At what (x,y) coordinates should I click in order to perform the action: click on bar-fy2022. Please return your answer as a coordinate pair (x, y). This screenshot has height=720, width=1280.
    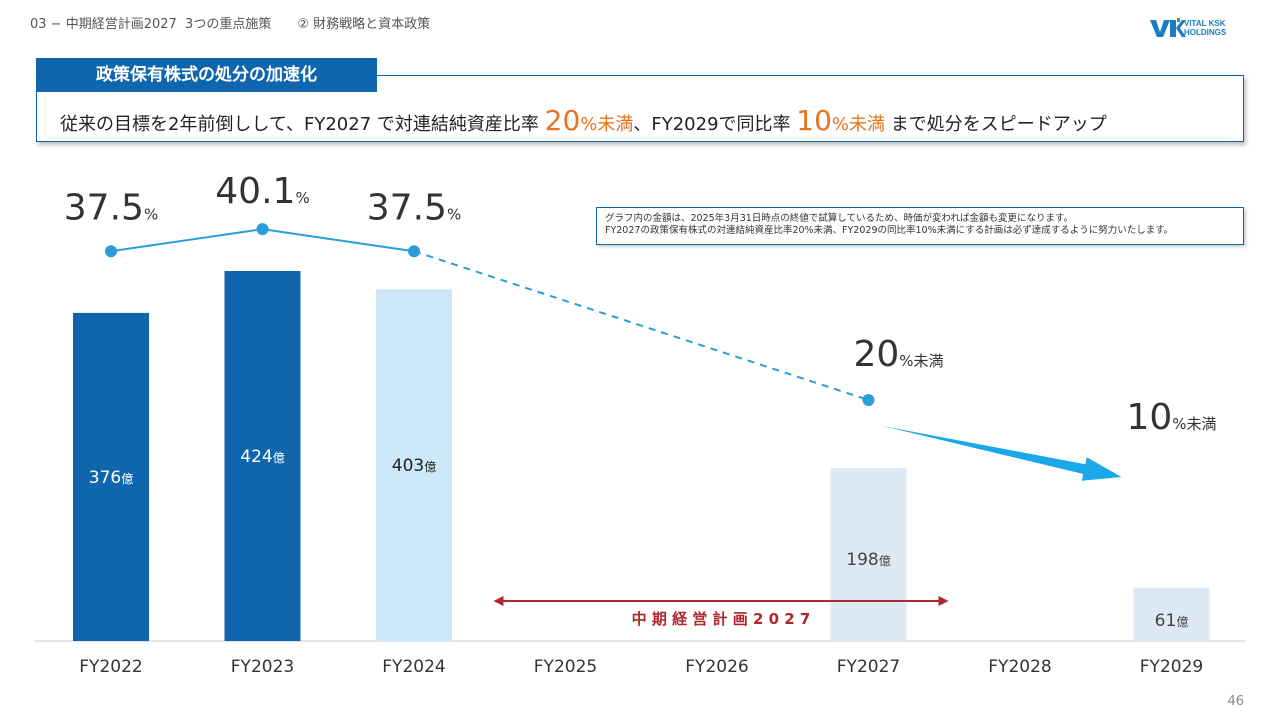
    Looking at the image, I should click on (111, 476).